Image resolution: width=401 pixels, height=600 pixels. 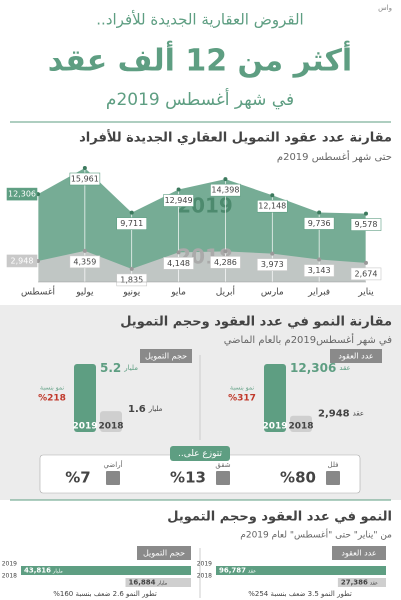 What do you see at coordinates (199, 19) in the screenshot?
I see `header-title: القروض العقارية الجديدة للأفراد..` at bounding box center [199, 19].